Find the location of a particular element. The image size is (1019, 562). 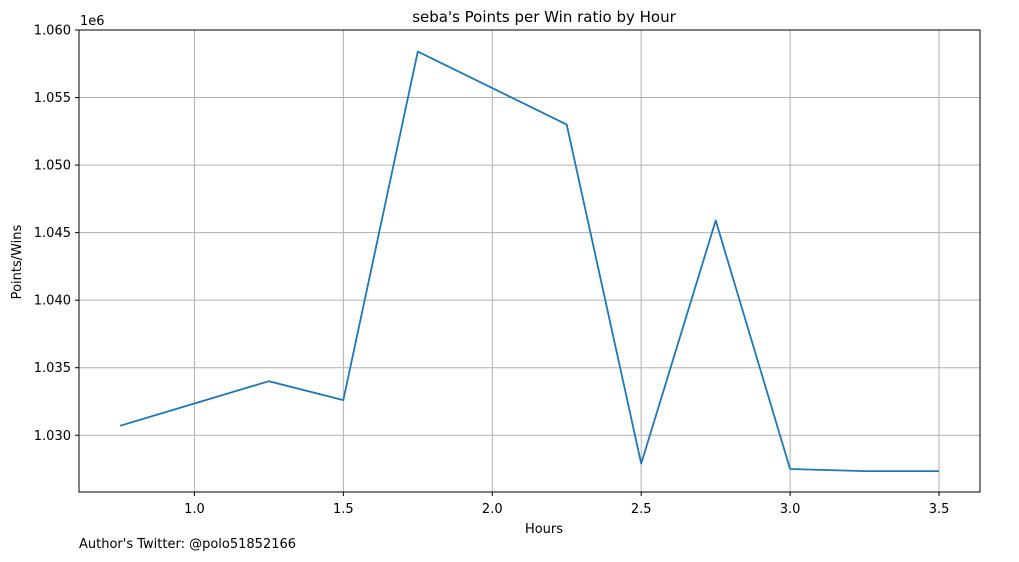

y-axis-offset-label: 1e6 is located at coordinates (92, 21).